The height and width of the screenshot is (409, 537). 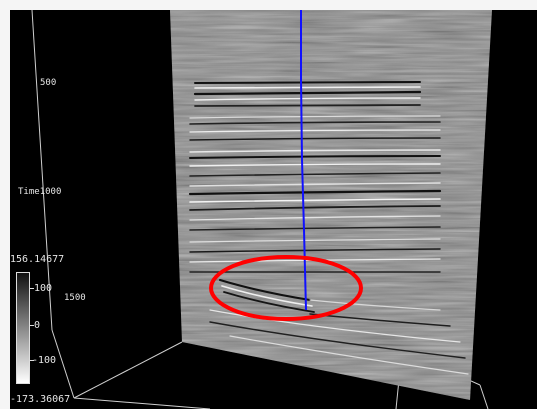 I want to click on colorbar, so click(x=23, y=328).